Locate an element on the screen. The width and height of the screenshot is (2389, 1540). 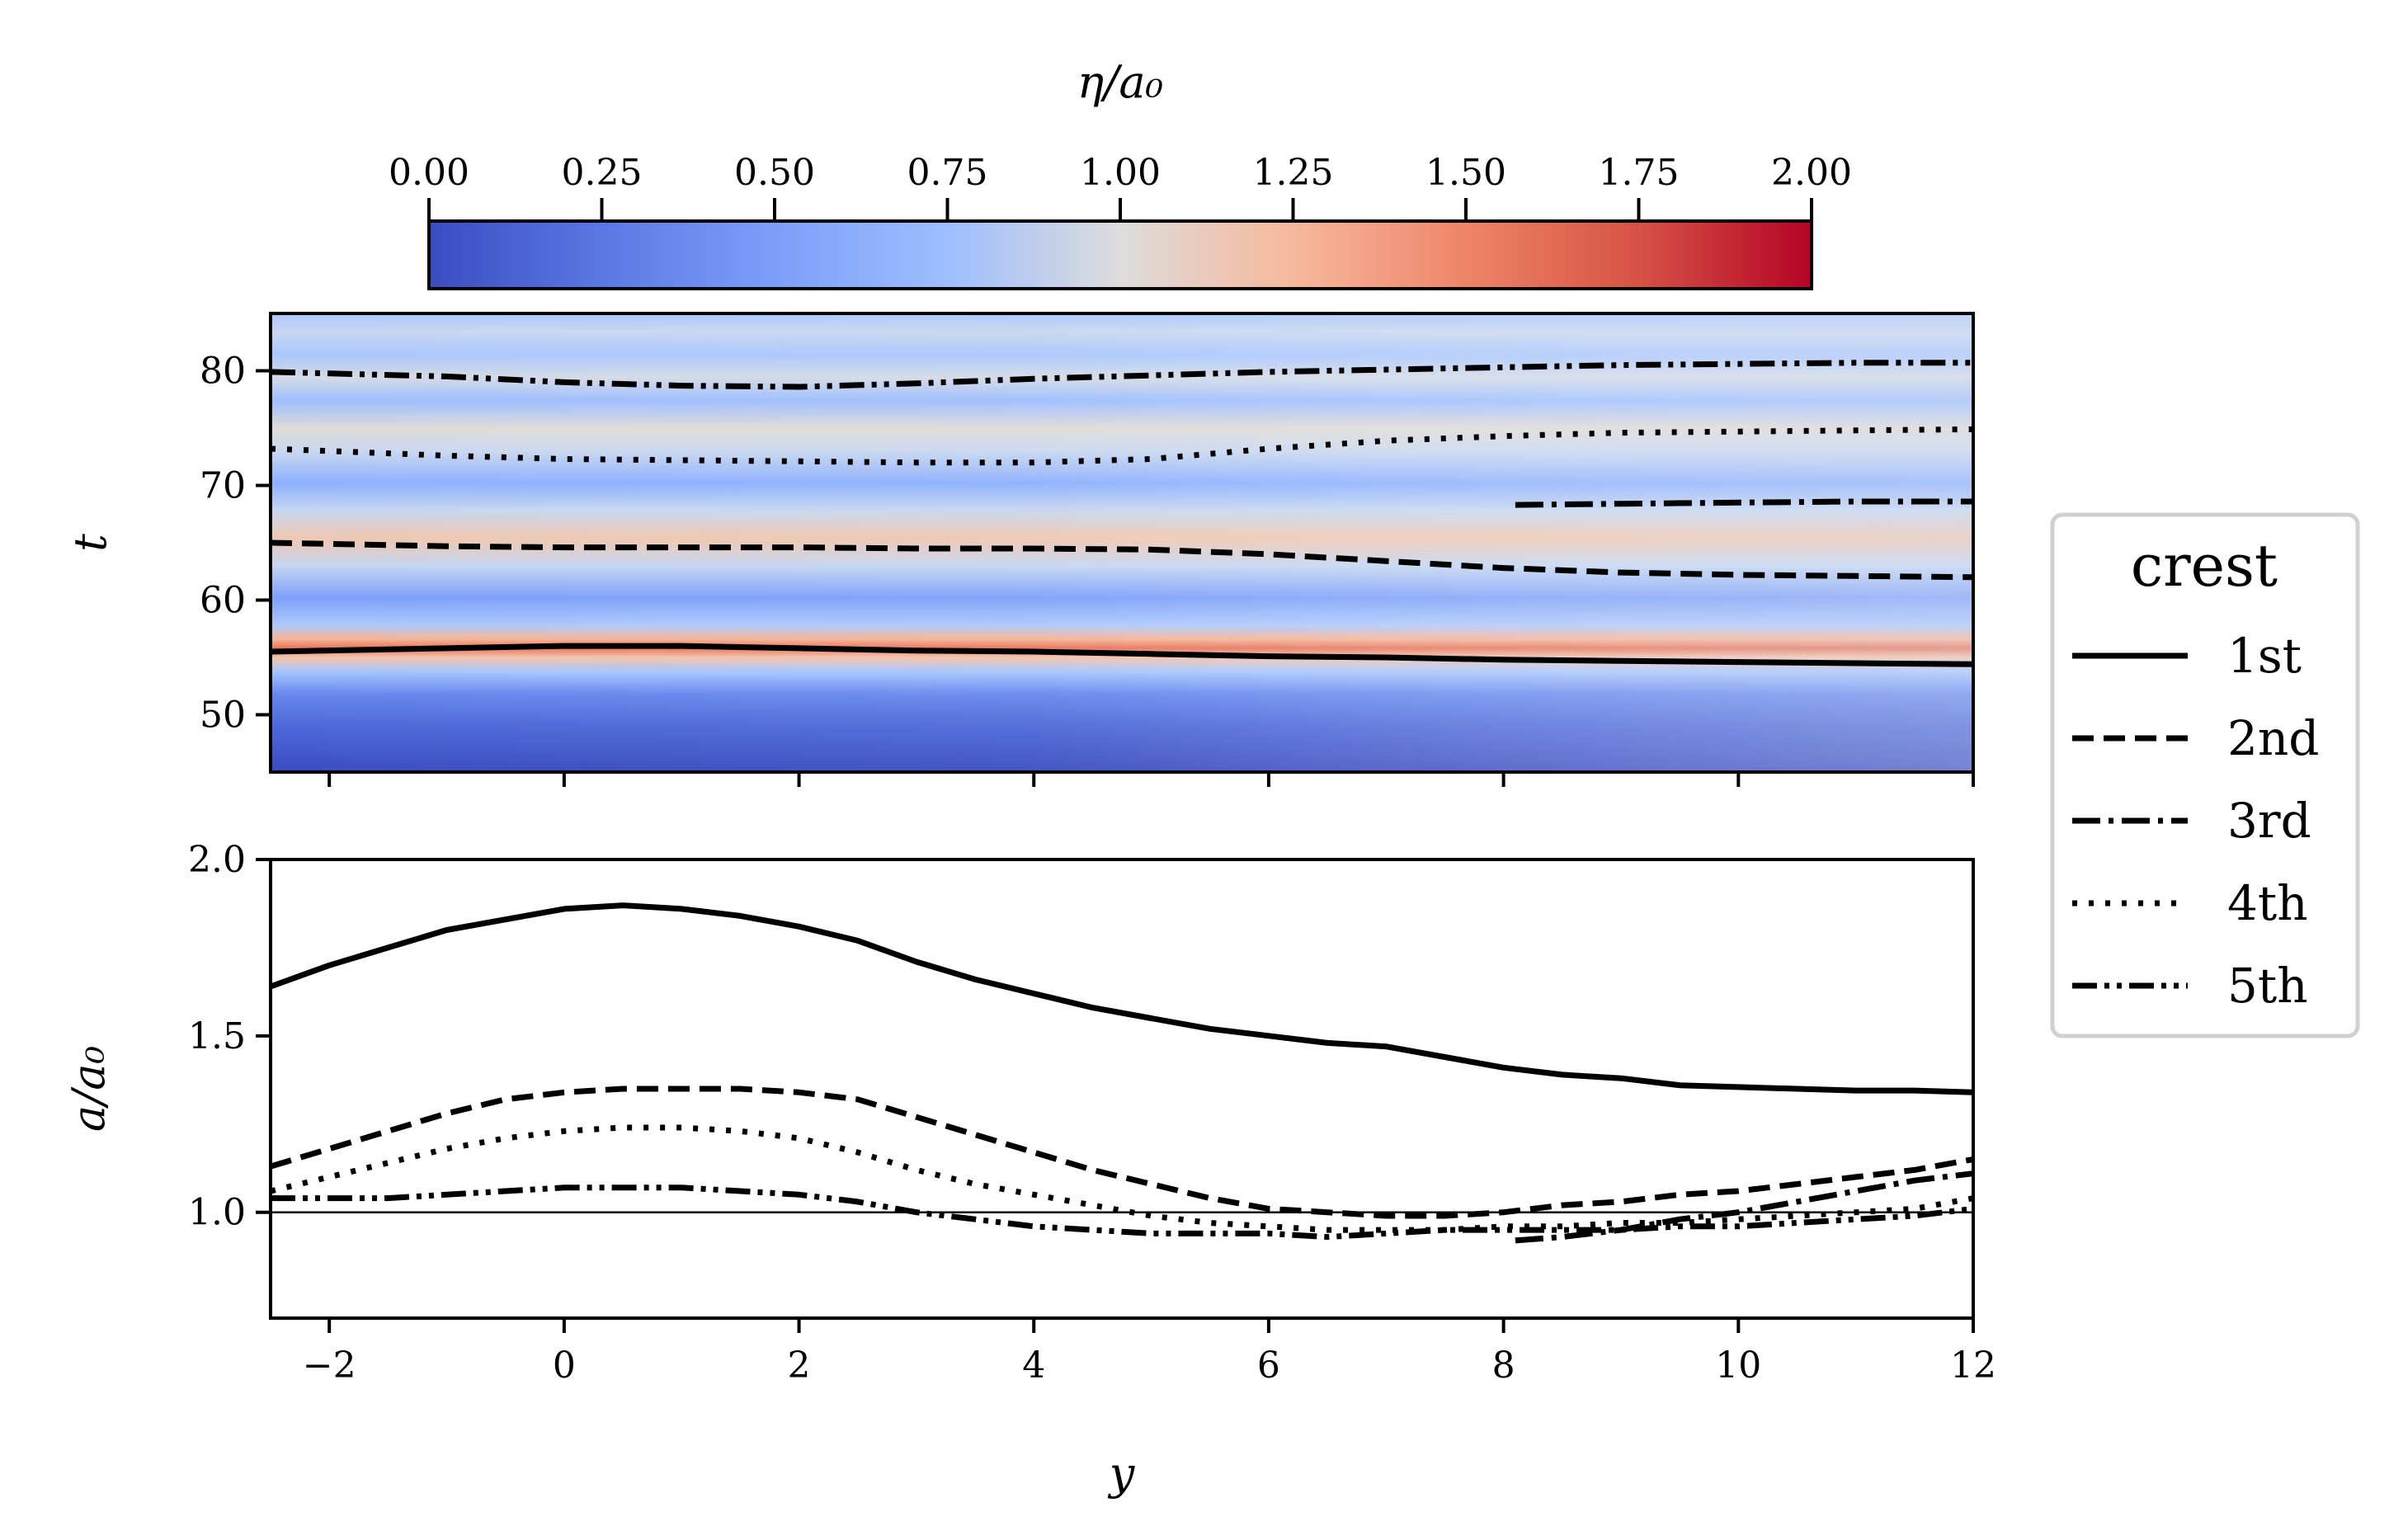
colorbar-tick-label: 1.25 is located at coordinates (1293, 173).